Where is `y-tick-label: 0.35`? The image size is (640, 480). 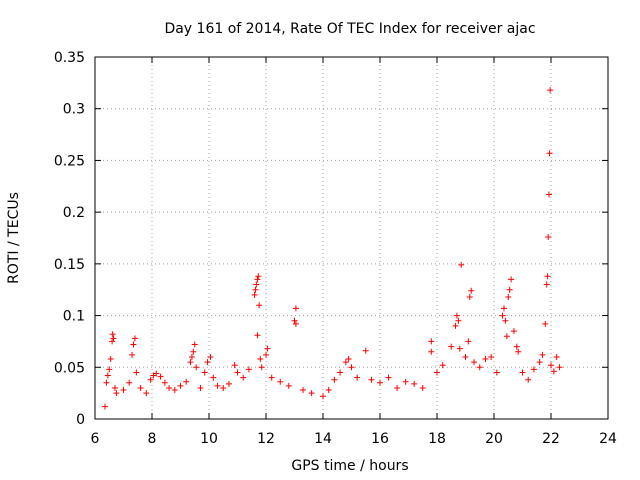
y-tick-label: 0.35 is located at coordinates (69, 58).